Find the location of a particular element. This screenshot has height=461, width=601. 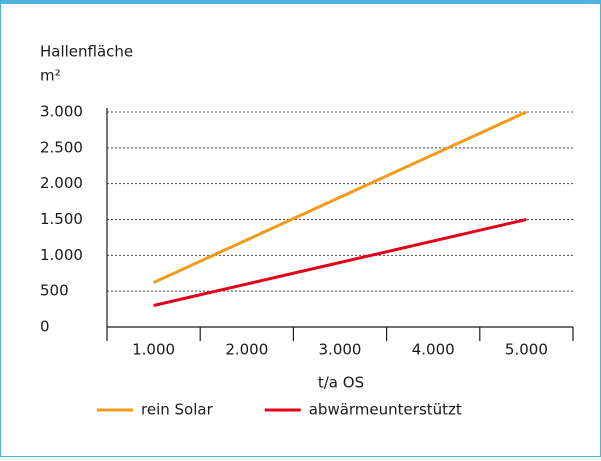

y-tick-label: 1.000 is located at coordinates (61, 255).